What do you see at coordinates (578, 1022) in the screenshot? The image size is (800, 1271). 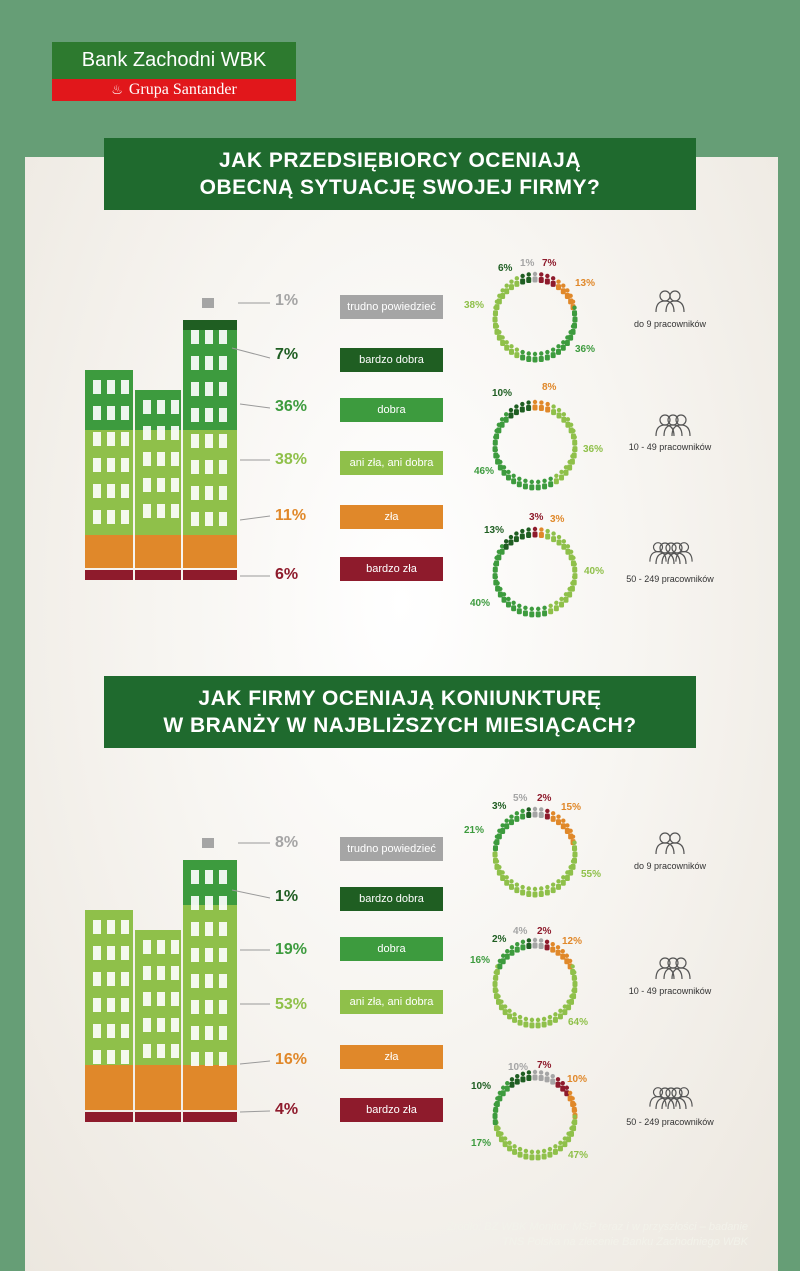 I see `ring-label: 64%` at bounding box center [578, 1022].